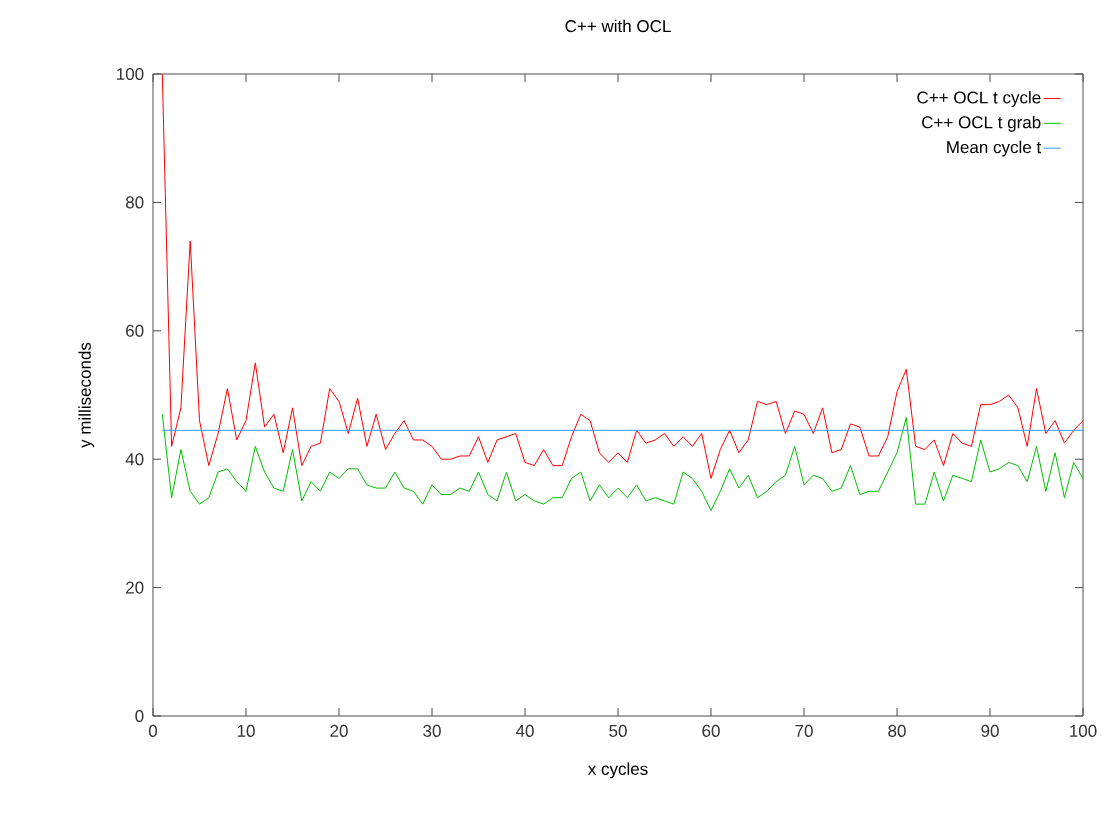  Describe the element at coordinates (711, 730) in the screenshot. I see `x-tick-label: 60` at that location.